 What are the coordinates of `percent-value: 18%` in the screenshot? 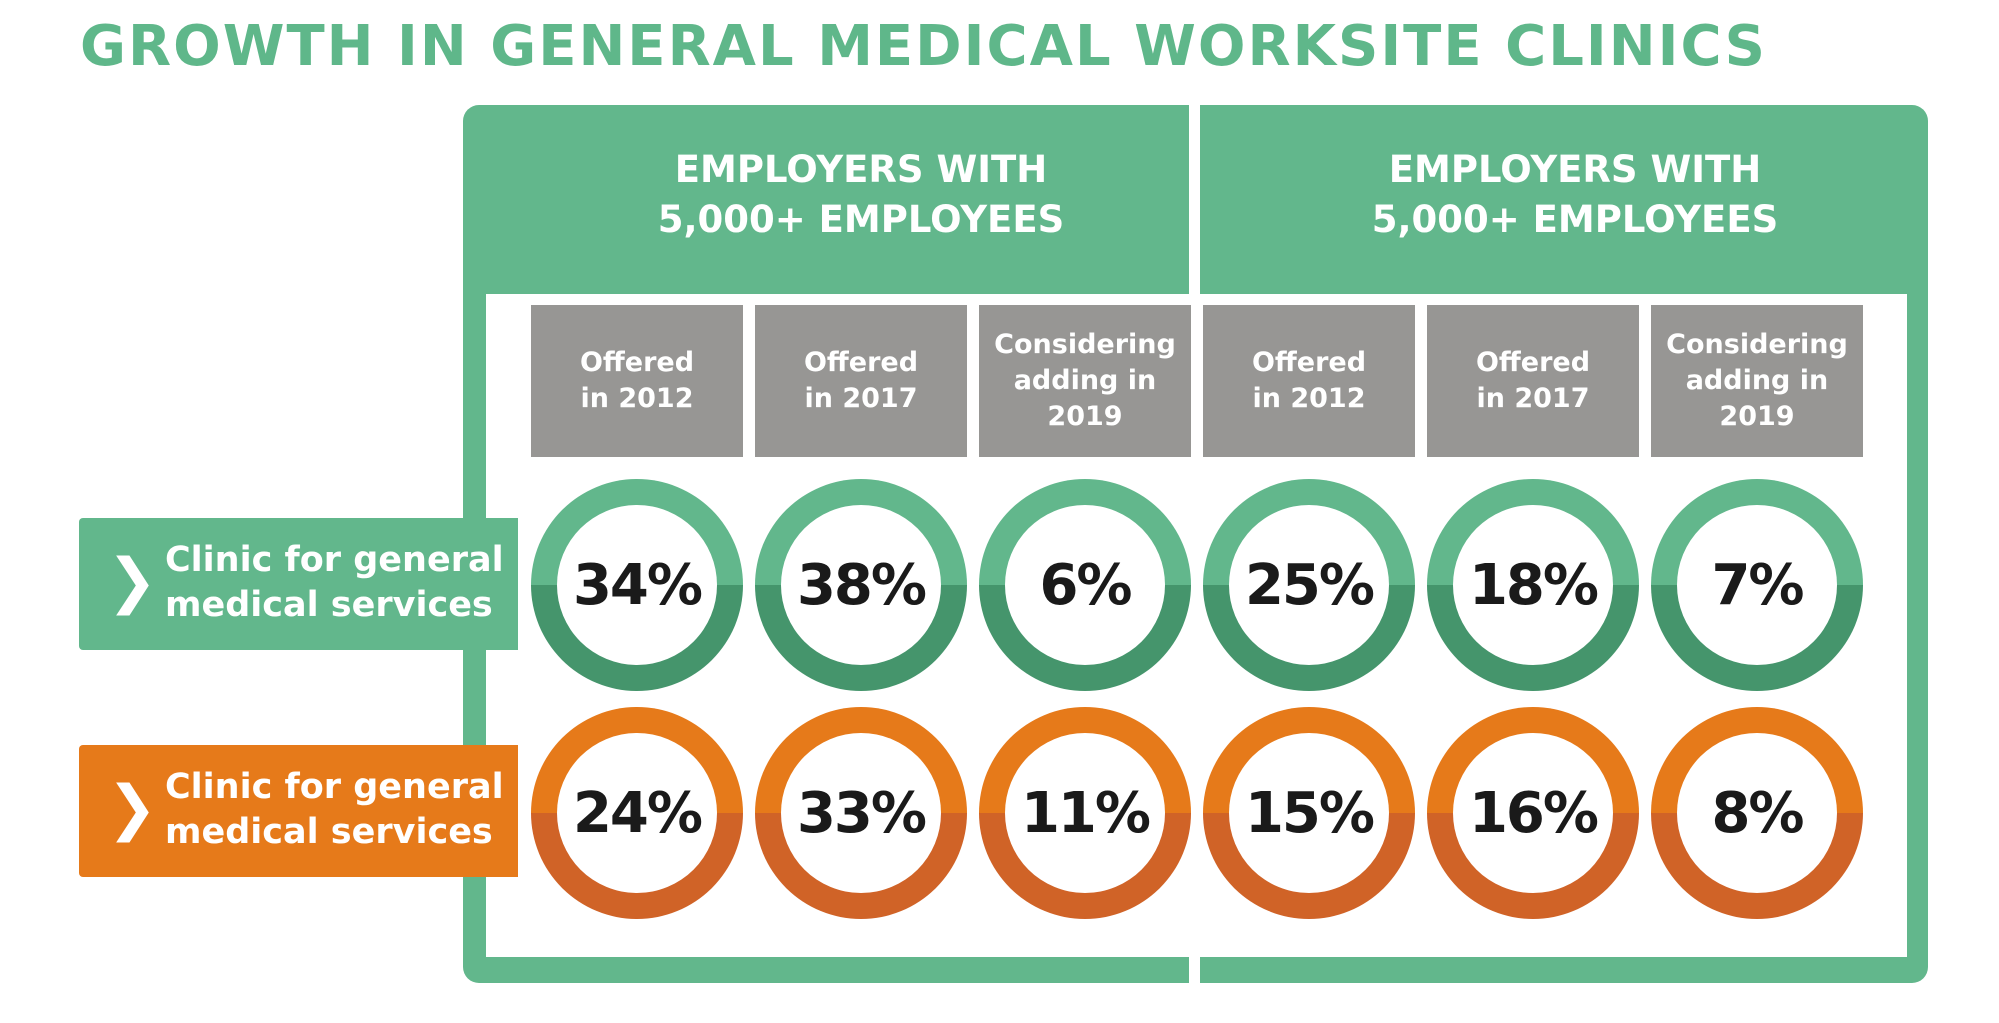 It's located at (1533, 585).